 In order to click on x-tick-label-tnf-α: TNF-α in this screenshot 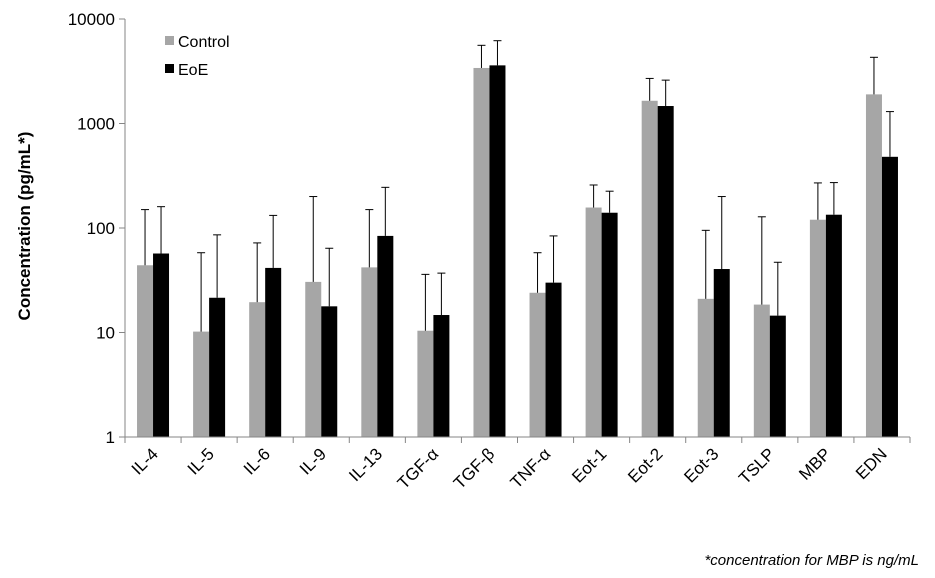, I will do `click(531, 468)`.